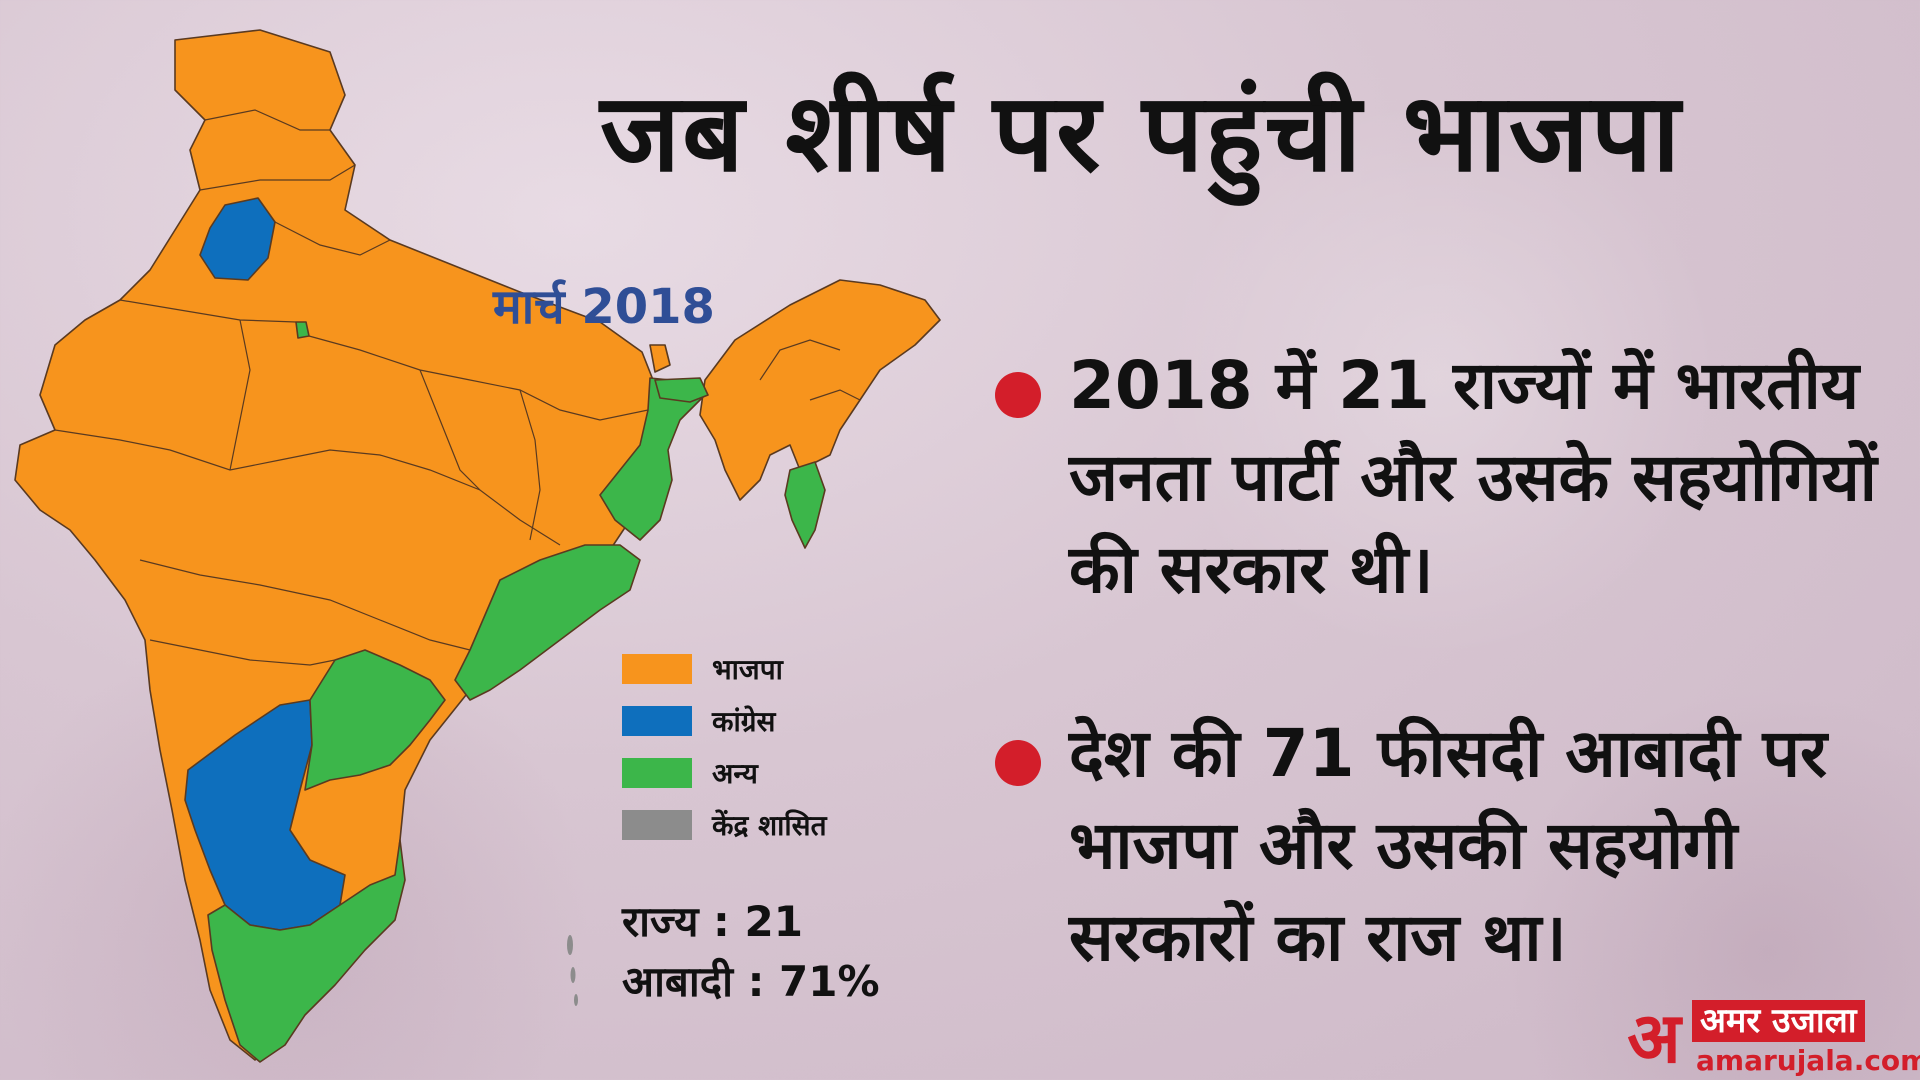  What do you see at coordinates (1778, 1021) in the screenshot?
I see `brand-name: अमर उजाला` at bounding box center [1778, 1021].